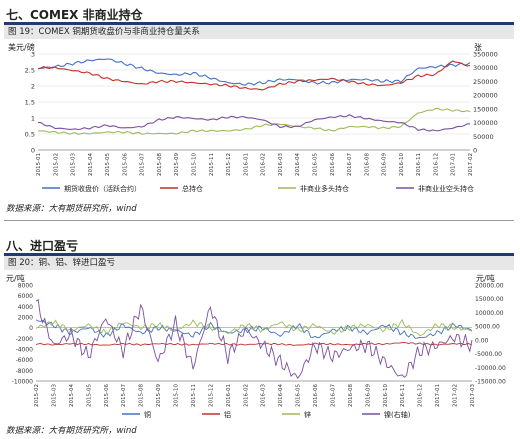  Describe the element at coordinates (485, 123) in the screenshot. I see `y-tick-right: 100000` at that location.